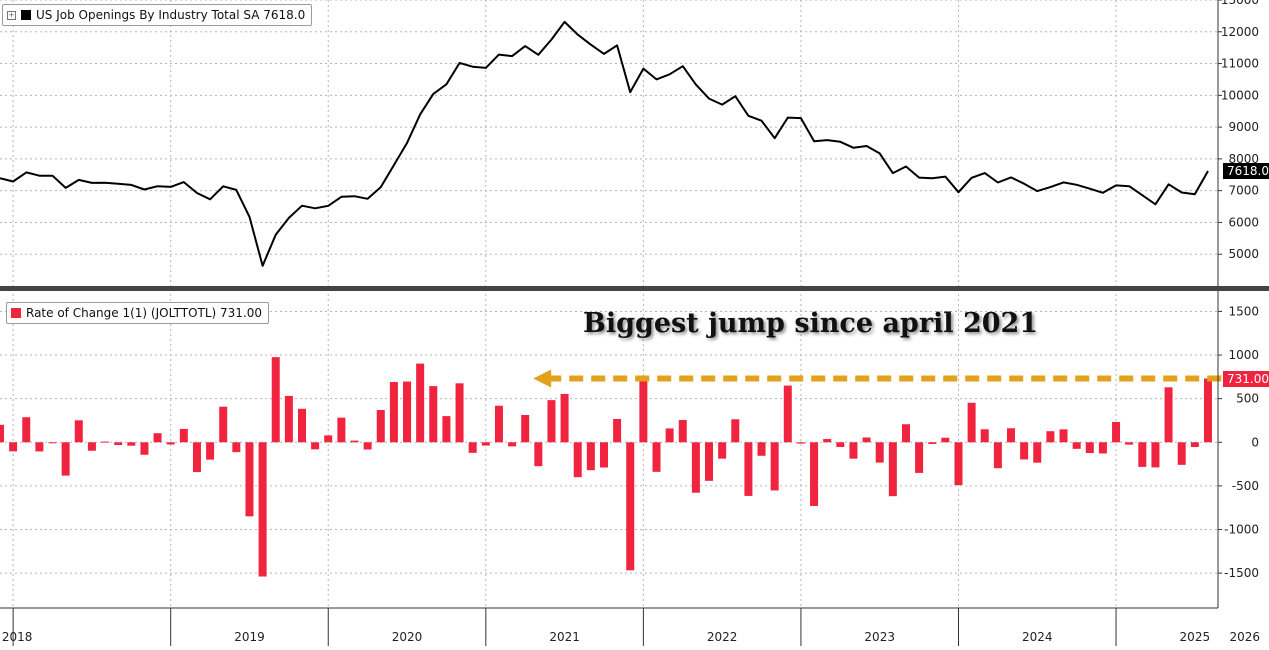 The image size is (1269, 650). Describe the element at coordinates (1246, 171) in the screenshot. I see `line-last-value-flag: 7618.0` at that location.